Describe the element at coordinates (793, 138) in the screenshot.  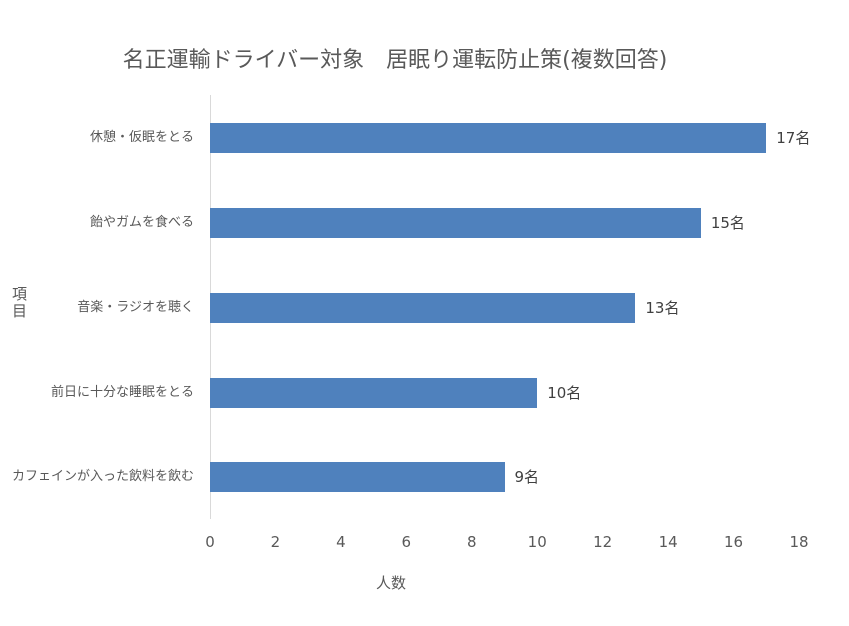
I see `data-label: 17名` at that location.